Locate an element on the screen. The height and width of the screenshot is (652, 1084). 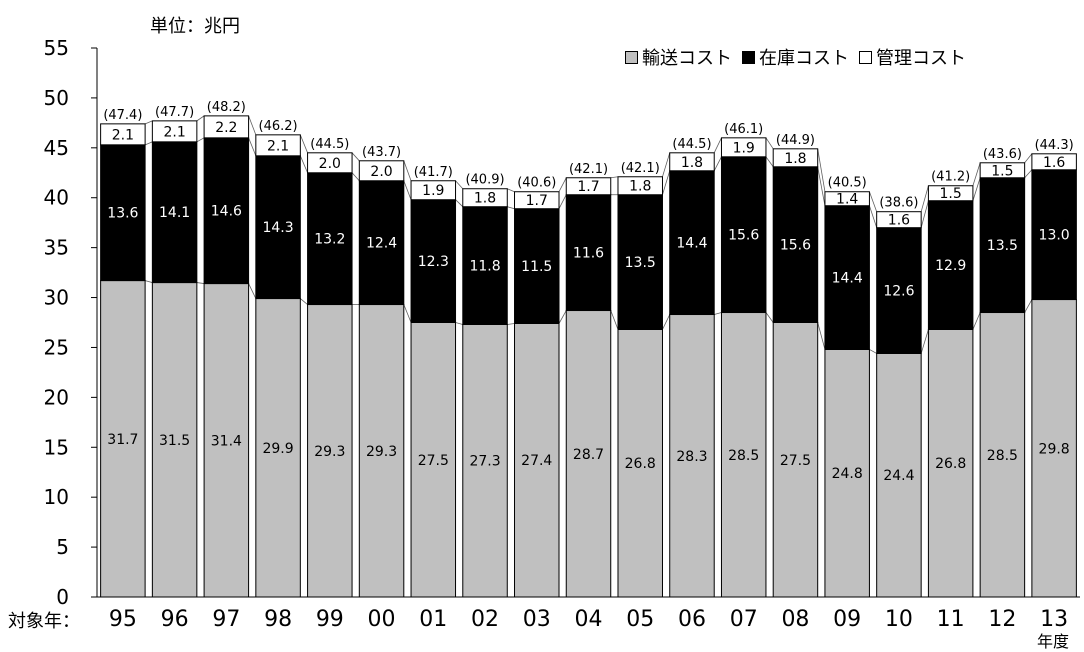
legend: 輸送コスト 在庫コスト 管理コスト is located at coordinates (795, 57).